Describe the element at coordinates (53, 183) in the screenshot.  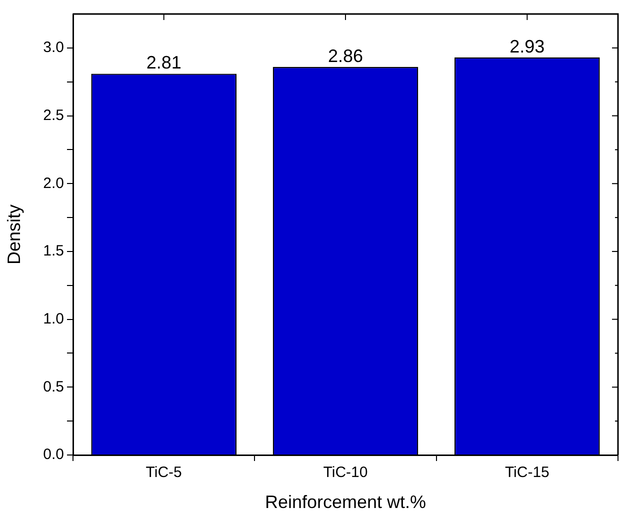
I see `y-tick-label: 2.0` at that location.